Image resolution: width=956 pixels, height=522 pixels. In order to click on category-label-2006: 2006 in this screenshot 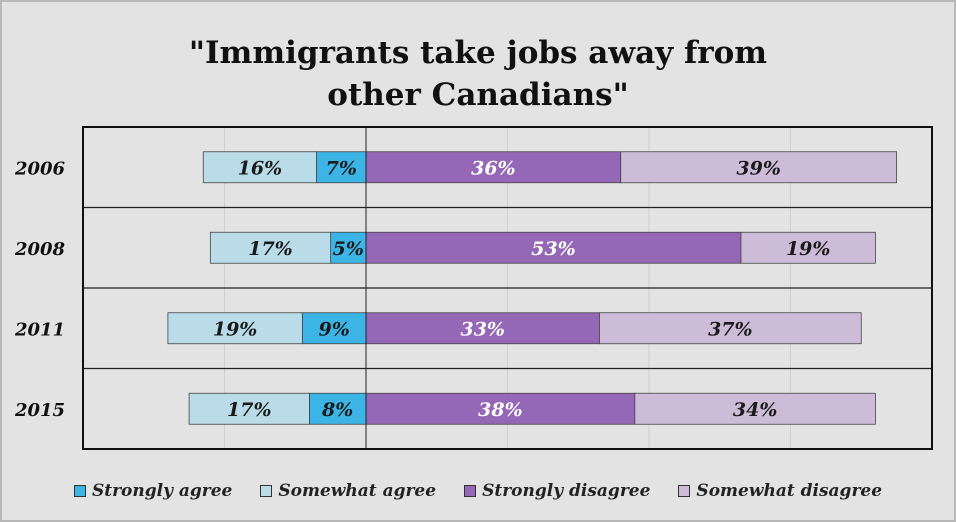, I will do `click(40, 168)`.